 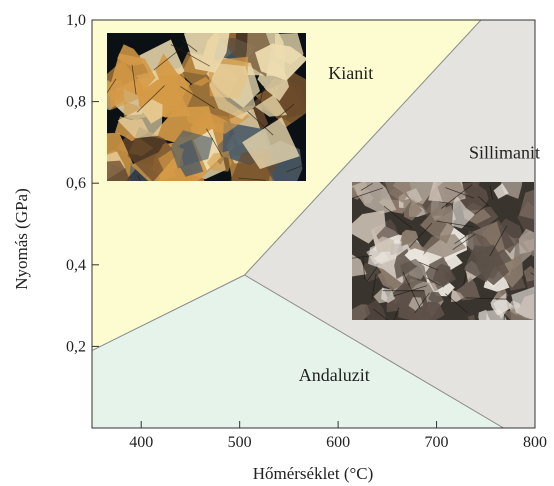 I want to click on boundary-kianit-andaluzit, so click(x=168, y=312).